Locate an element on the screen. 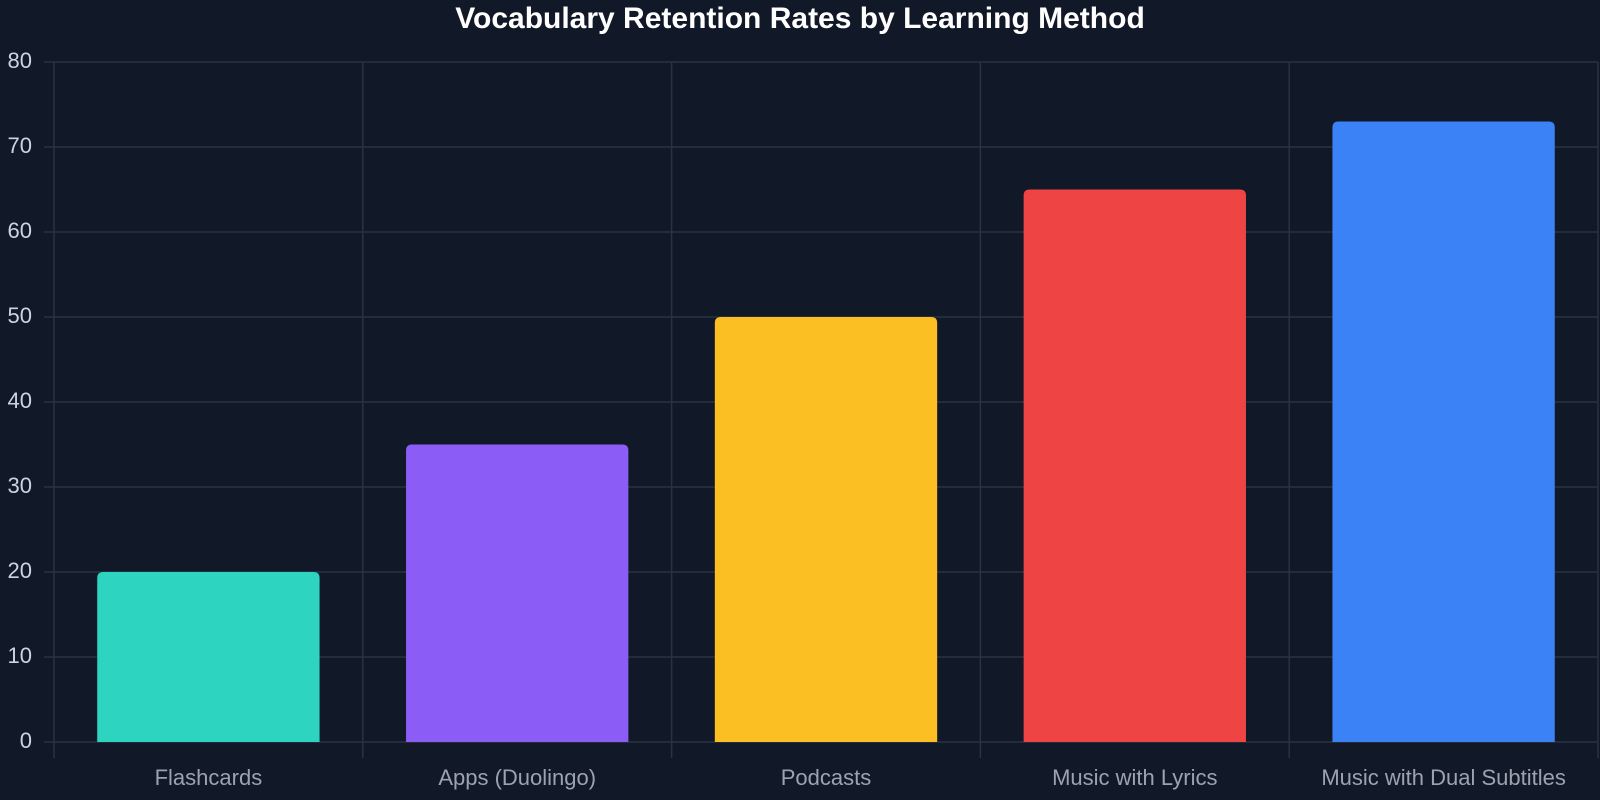 The height and width of the screenshot is (800, 1600). x-tick-label: Podcasts is located at coordinates (826, 777).